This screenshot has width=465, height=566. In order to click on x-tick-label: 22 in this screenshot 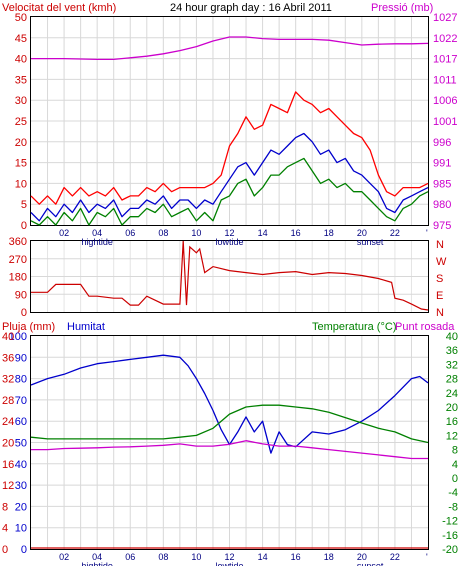, I will do `click(395, 233)`.